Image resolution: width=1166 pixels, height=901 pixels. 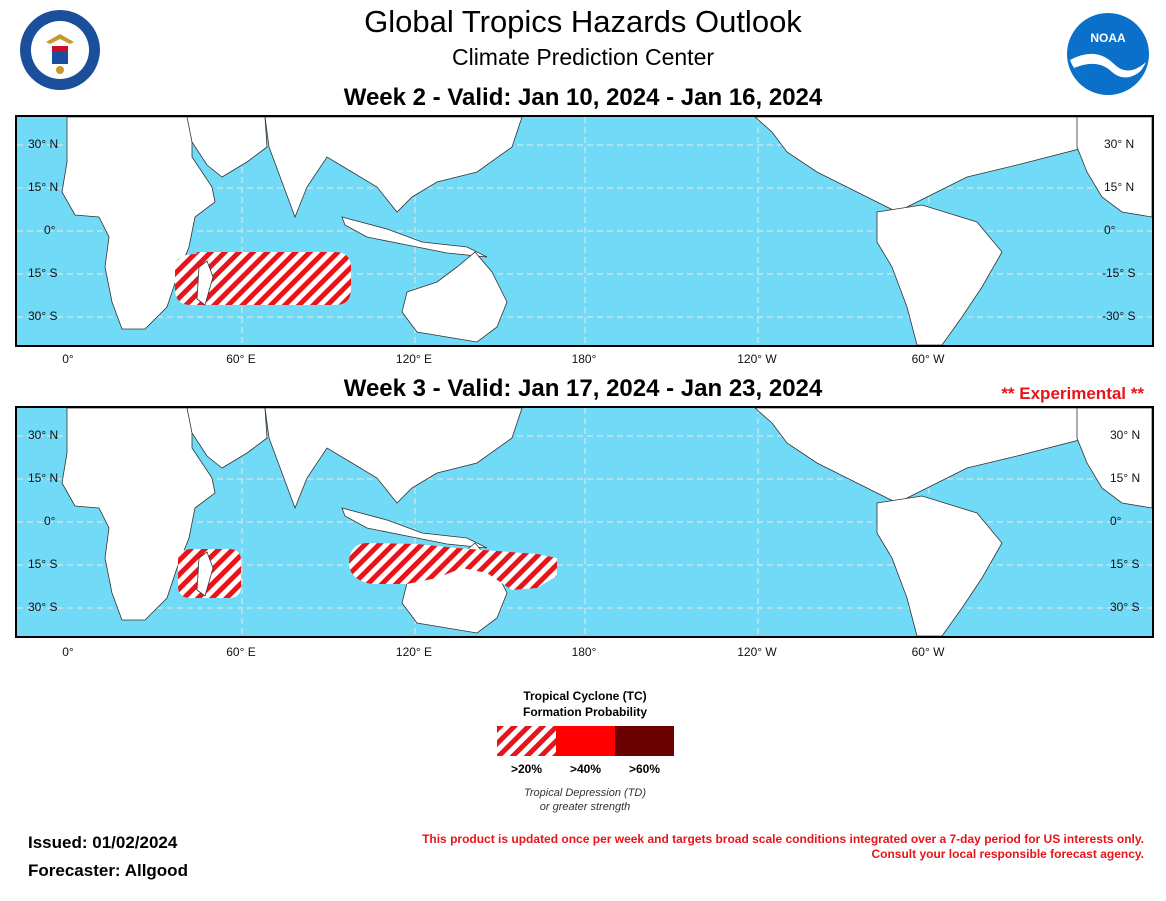 What do you see at coordinates (1110, 230) in the screenshot?
I see `week2-lat-right-0: 0°` at bounding box center [1110, 230].